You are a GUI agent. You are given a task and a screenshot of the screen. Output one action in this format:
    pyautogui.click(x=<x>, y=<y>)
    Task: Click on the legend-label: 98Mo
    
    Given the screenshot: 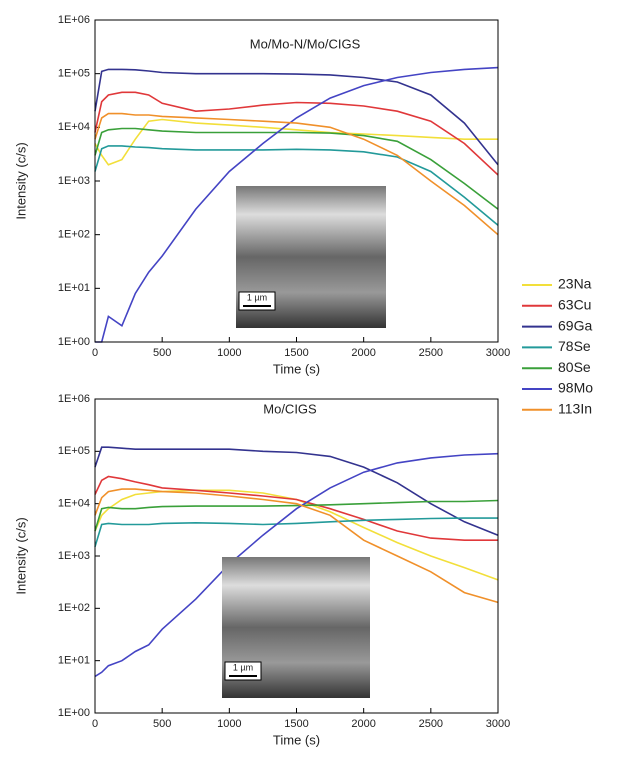 What is the action you would take?
    pyautogui.click(x=575, y=388)
    